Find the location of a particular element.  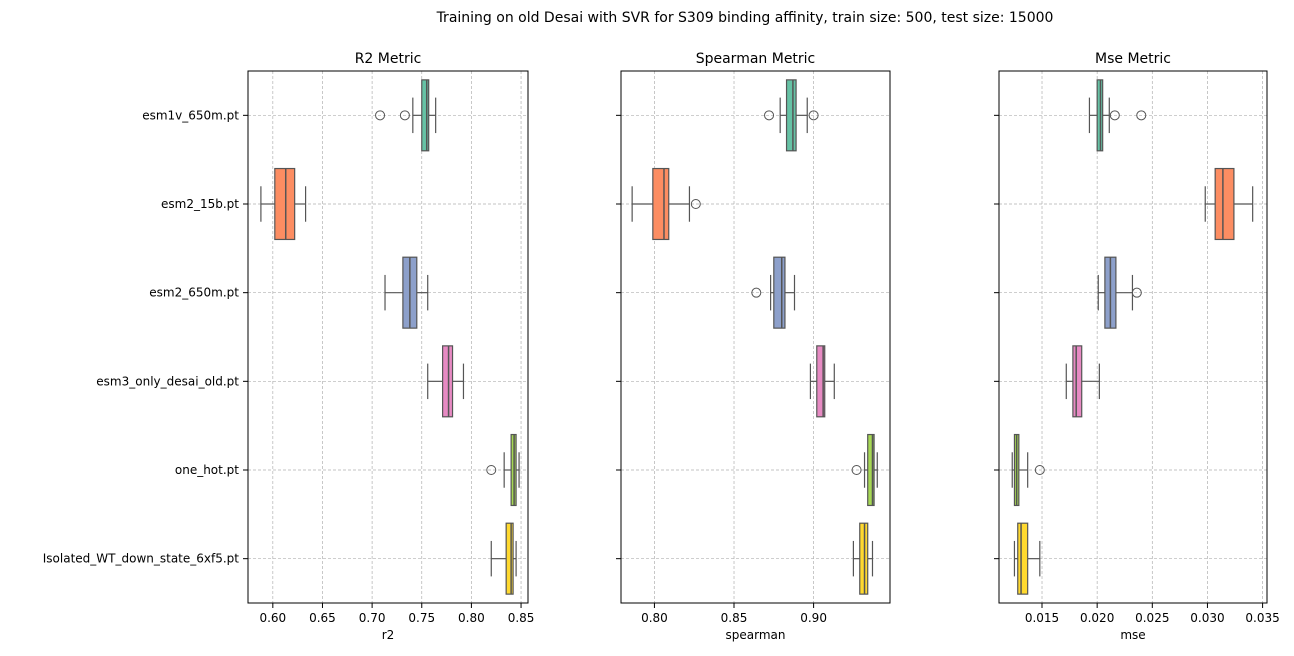

panel-title: Mse Metric is located at coordinates (1133, 59).